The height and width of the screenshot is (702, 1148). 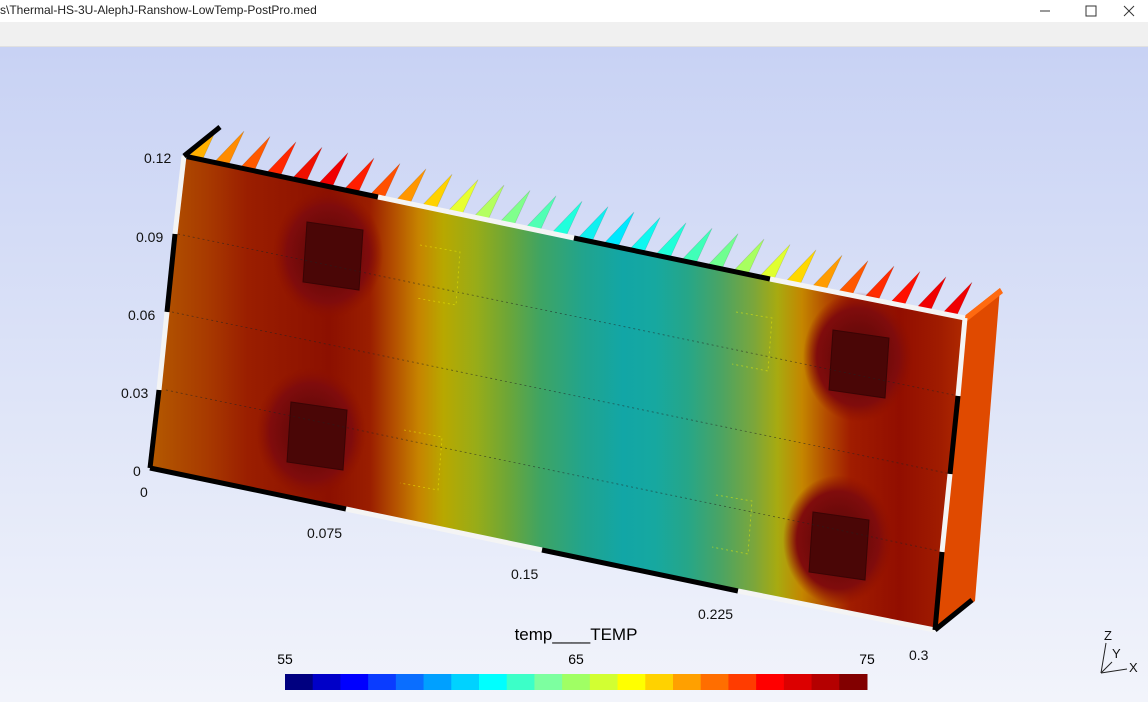 I want to click on scalar-bar-min-label: 55, so click(x=285, y=659).